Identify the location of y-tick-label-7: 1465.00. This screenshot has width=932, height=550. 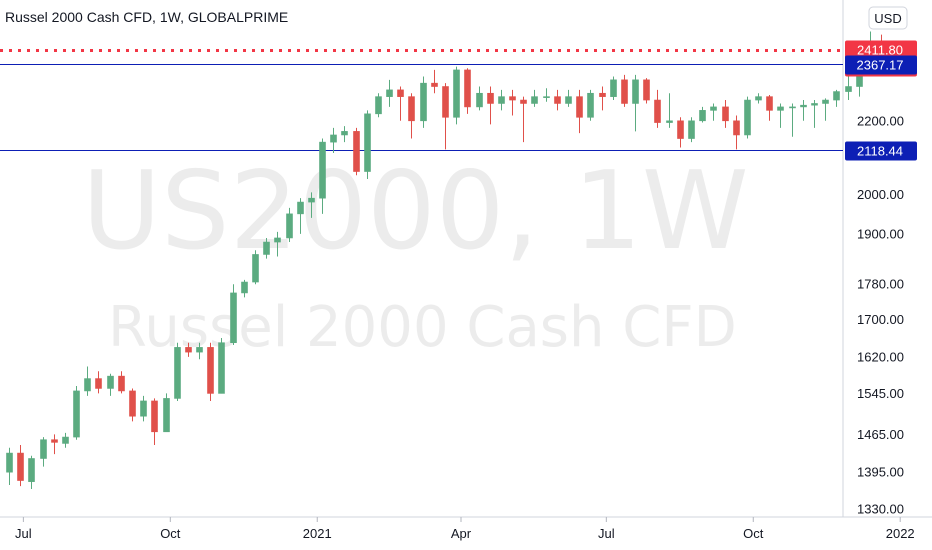
(880, 434).